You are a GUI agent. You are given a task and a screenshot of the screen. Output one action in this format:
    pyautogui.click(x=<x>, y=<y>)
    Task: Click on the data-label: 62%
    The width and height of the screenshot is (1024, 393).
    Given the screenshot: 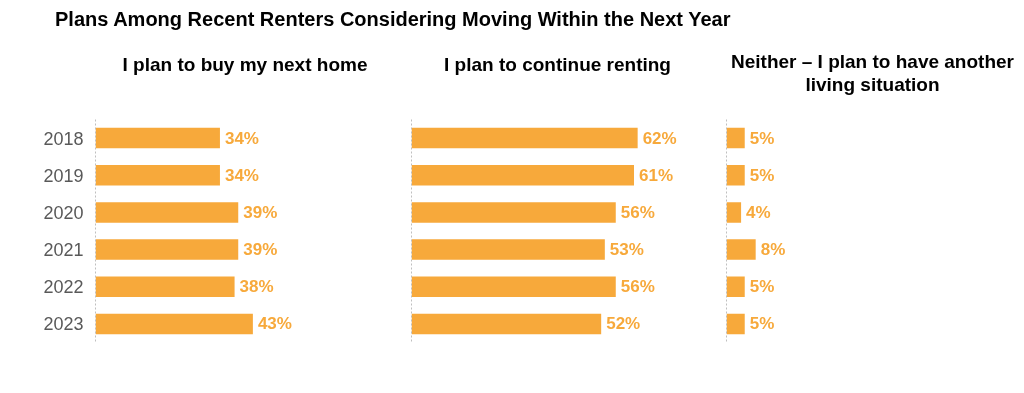 What is the action you would take?
    pyautogui.click(x=659, y=138)
    